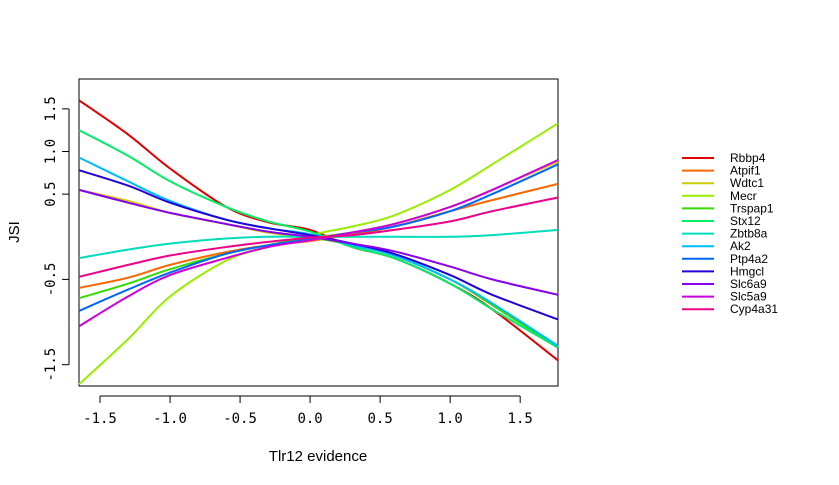 Image resolution: width=839 pixels, height=485 pixels. What do you see at coordinates (745, 171) in the screenshot?
I see `legend-label: Atpif1` at bounding box center [745, 171].